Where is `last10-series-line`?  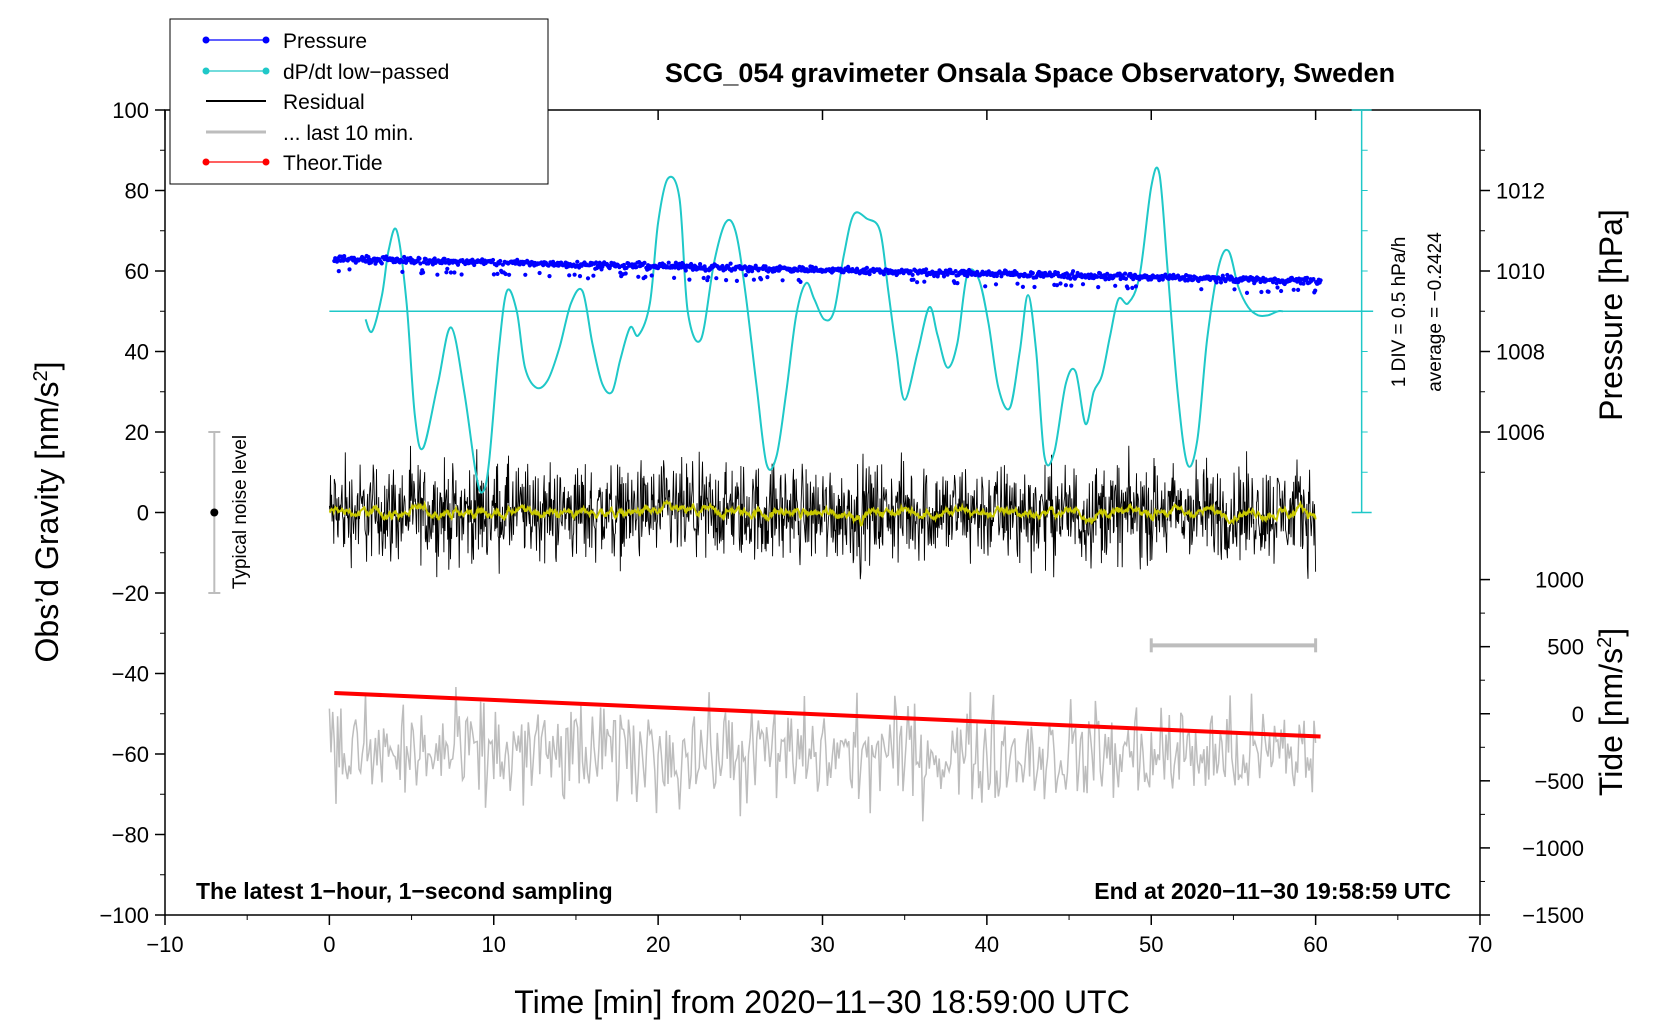 last10-series-line is located at coordinates (822, 754).